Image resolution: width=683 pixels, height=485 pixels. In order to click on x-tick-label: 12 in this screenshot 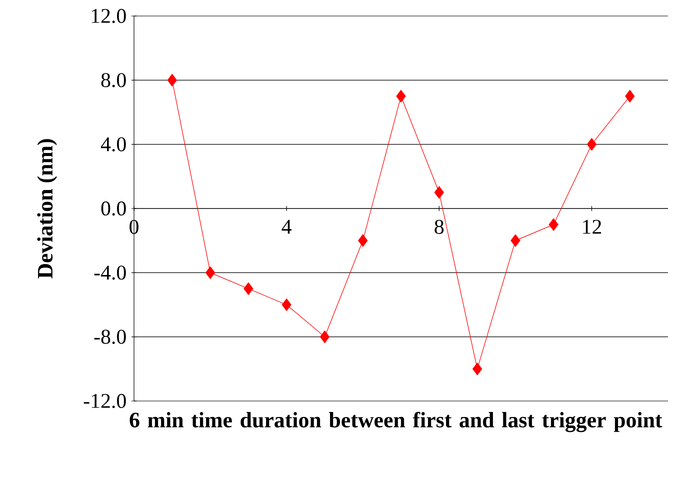, I will do `click(592, 227)`.